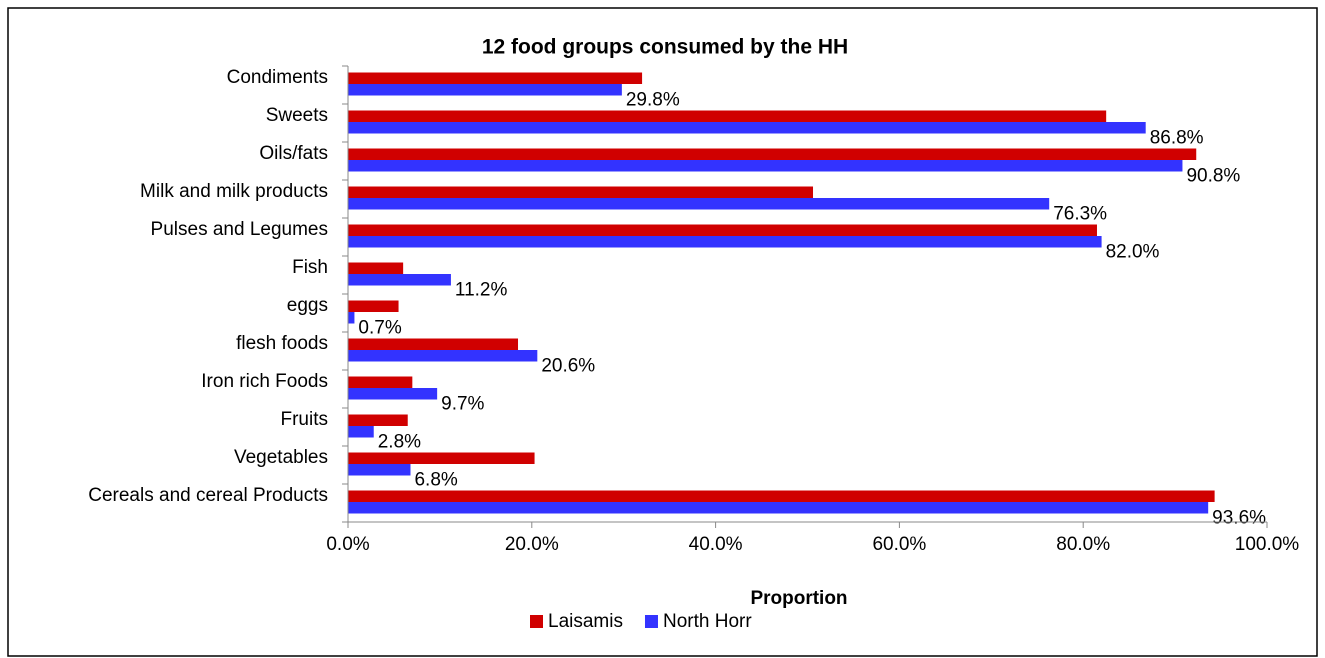  Describe the element at coordinates (716, 544) in the screenshot. I see `x-tick-label: 40.0%` at that location.